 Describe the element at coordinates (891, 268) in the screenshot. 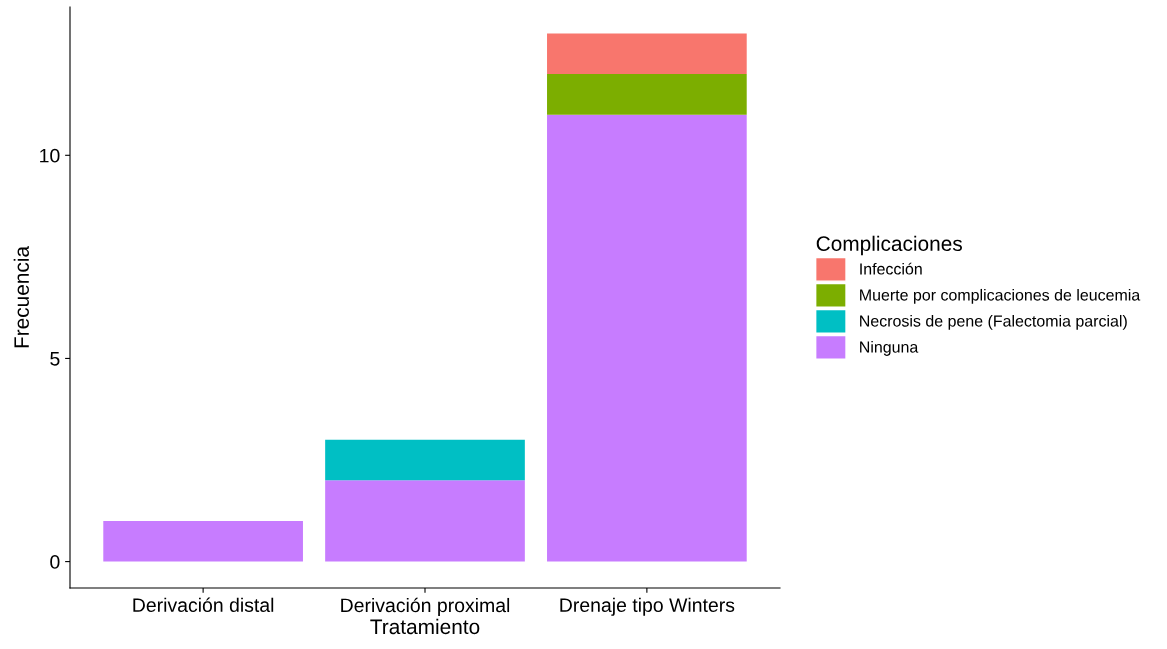

I see `legend-label: Infección` at that location.